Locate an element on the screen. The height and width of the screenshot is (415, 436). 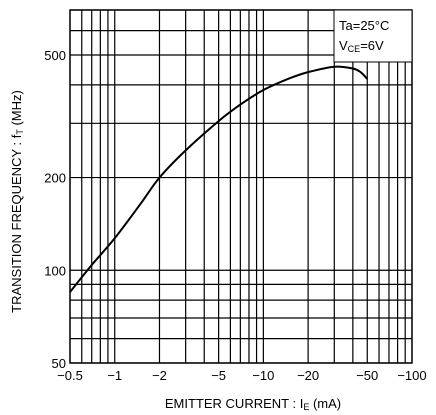
condition-voltage: VCE=6V is located at coordinates (361, 46).